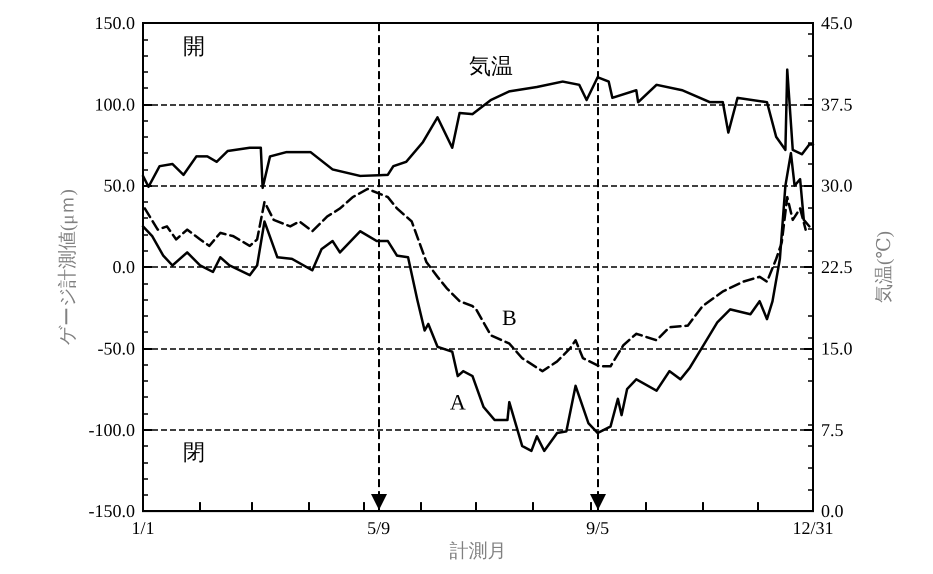 Image resolution: width=933 pixels, height=574 pixels. What do you see at coordinates (478, 551) in the screenshot?
I see `x-axis-title: 計測月` at bounding box center [478, 551].